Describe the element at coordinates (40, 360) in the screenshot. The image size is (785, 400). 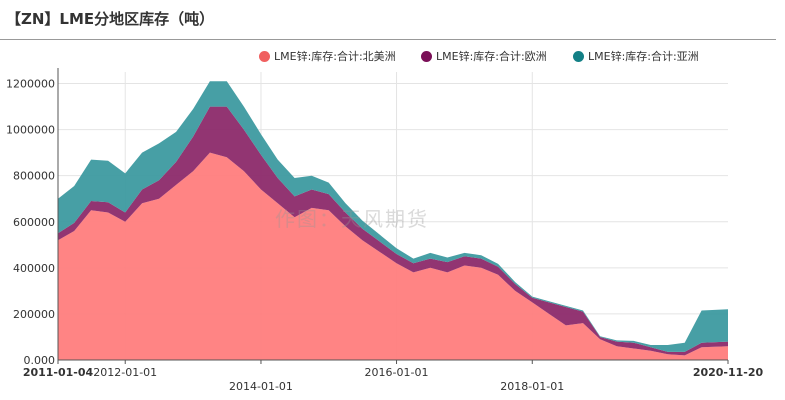
I see `y-tick-label: 0.000` at that location.